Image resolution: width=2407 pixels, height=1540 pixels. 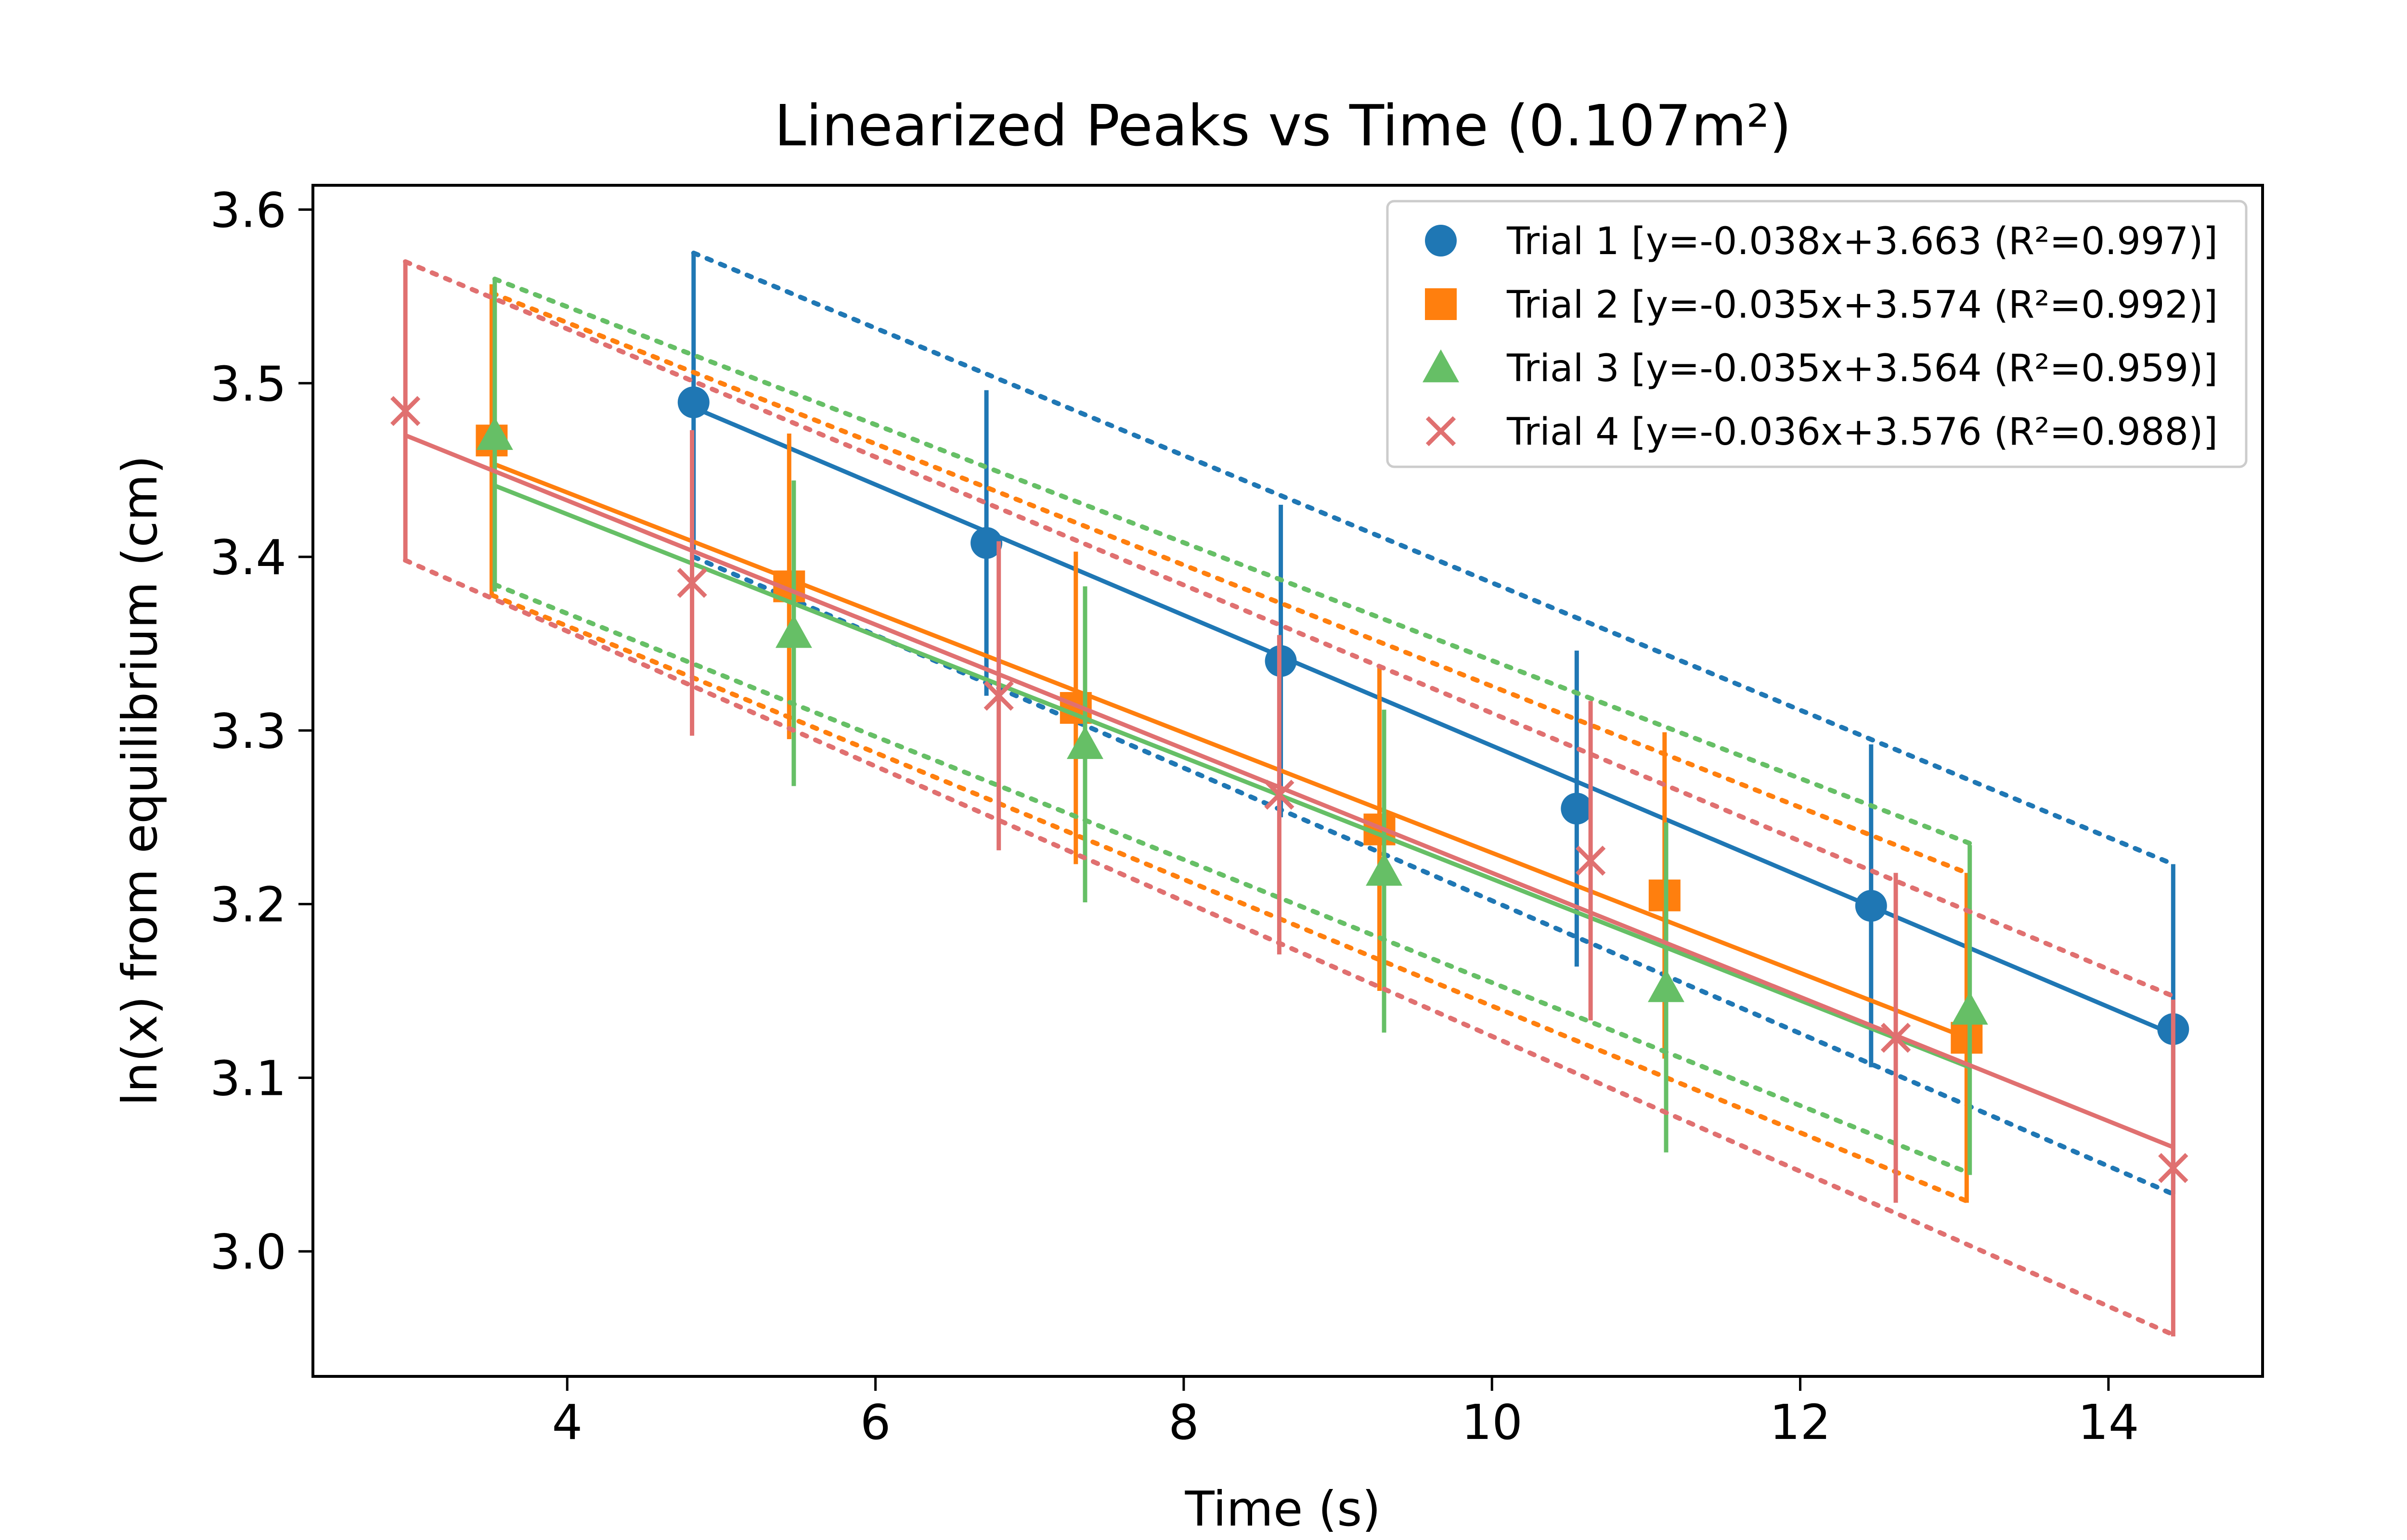 What do you see at coordinates (140, 780) in the screenshot?
I see `y-axis-label: ln(x) from equilibrium (cm)` at bounding box center [140, 780].